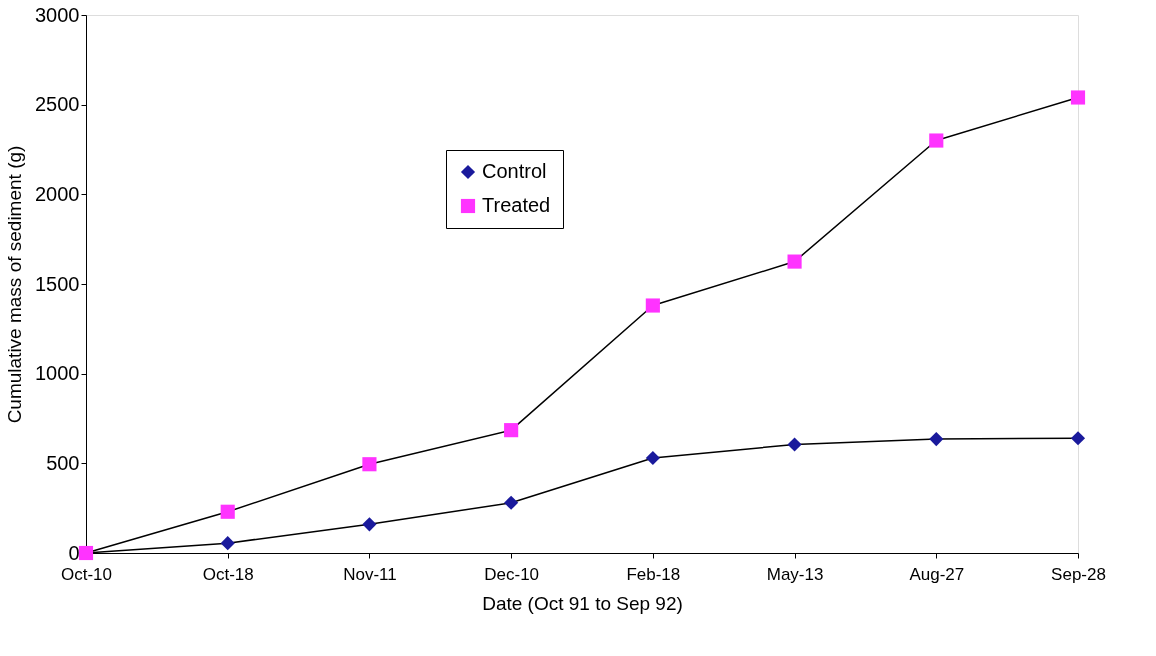 This screenshot has height=656, width=1156. I want to click on y-tick-label: 1000, so click(57, 373).